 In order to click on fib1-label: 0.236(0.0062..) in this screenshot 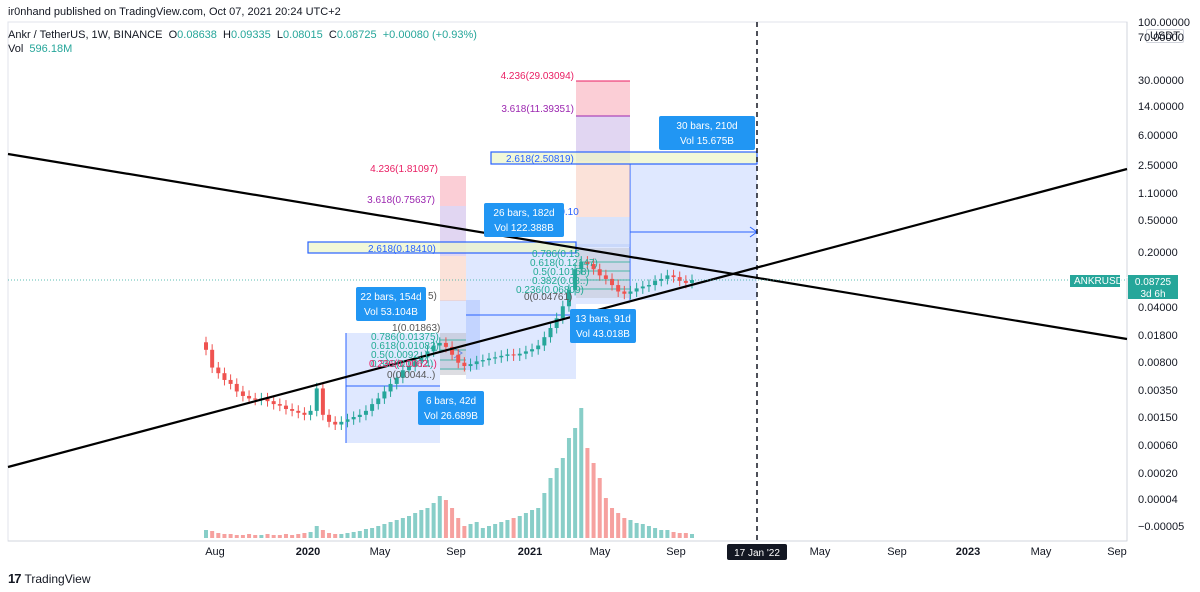, I will do `click(403, 364)`.